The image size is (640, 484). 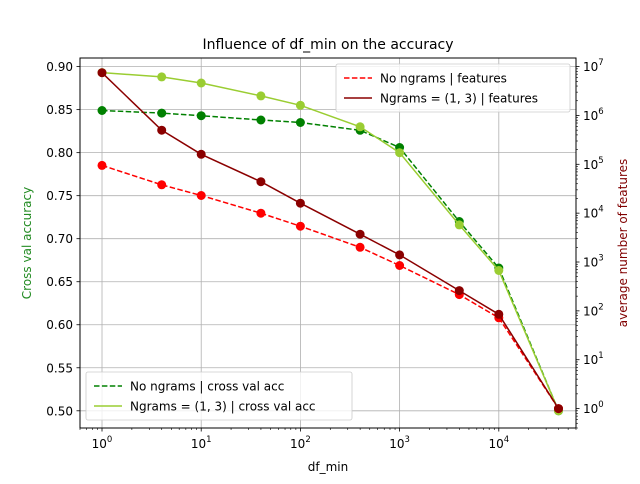 What do you see at coordinates (207, 387) in the screenshot?
I see `legend-accuracy-label-0: No ngrams | cross val acc` at bounding box center [207, 387].